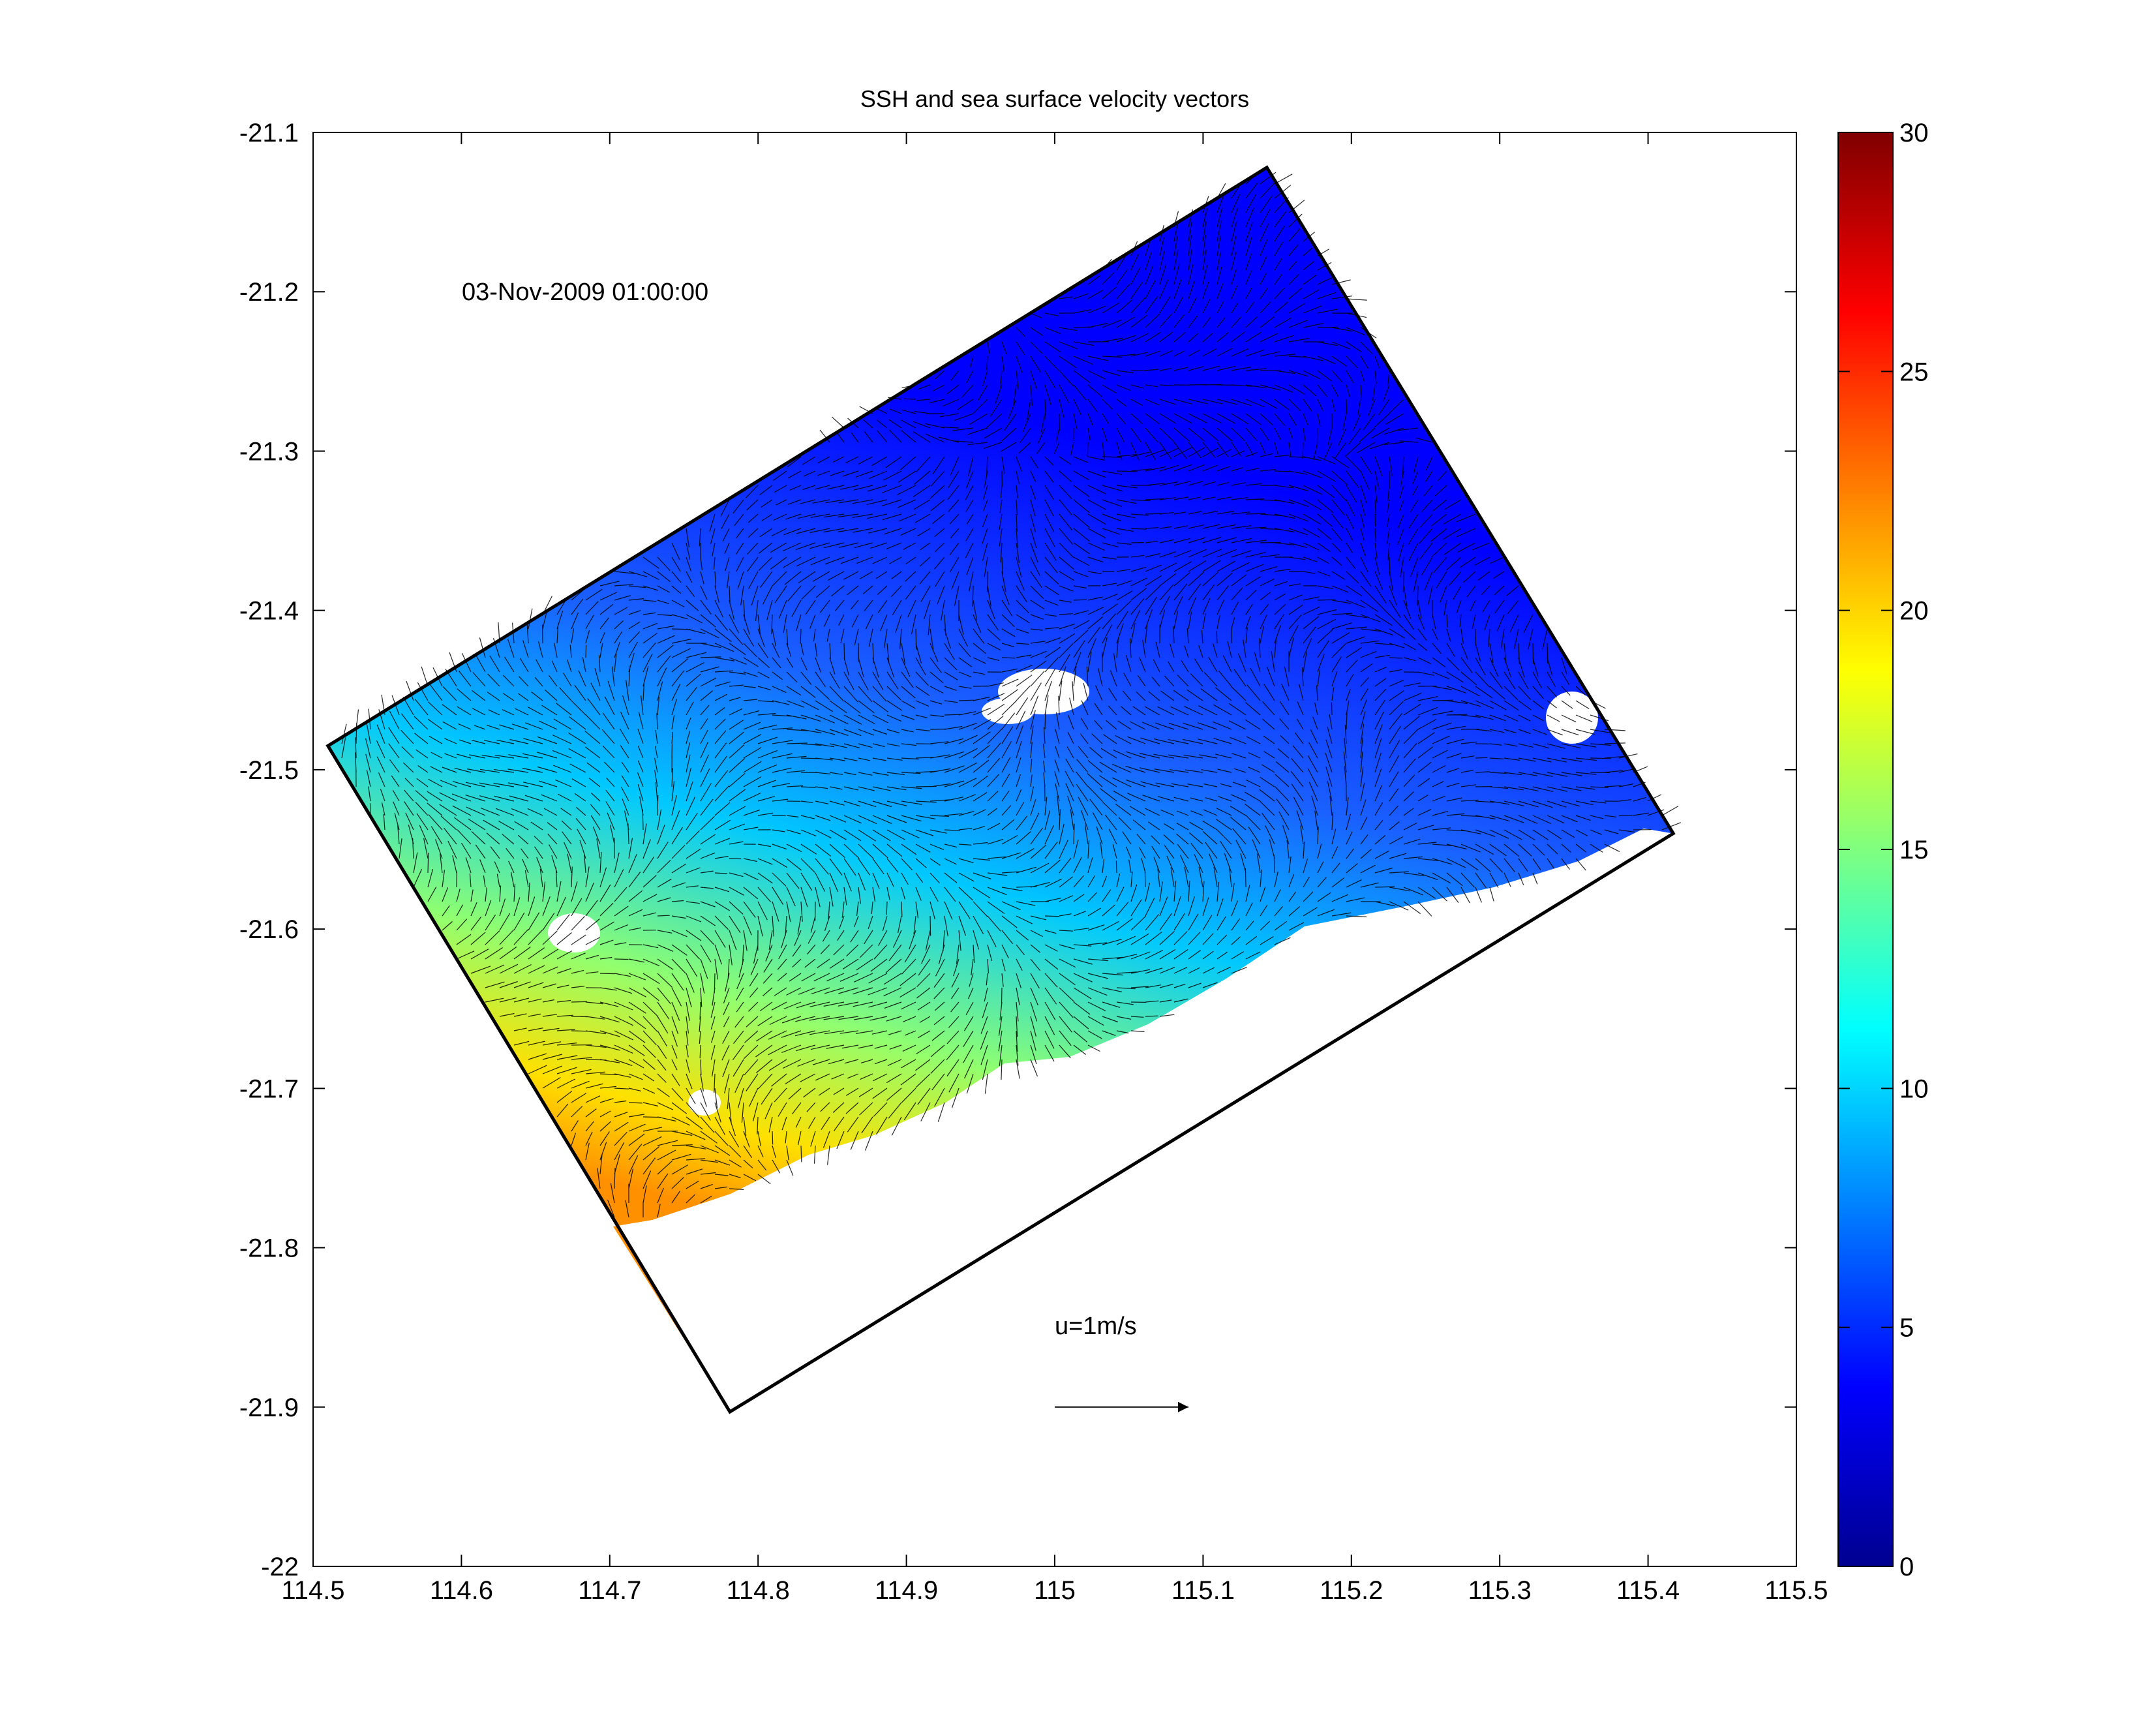 The width and height of the screenshot is (2146, 1736). Describe the element at coordinates (609, 1590) in the screenshot. I see `x-tick-label: 114.7` at that location.